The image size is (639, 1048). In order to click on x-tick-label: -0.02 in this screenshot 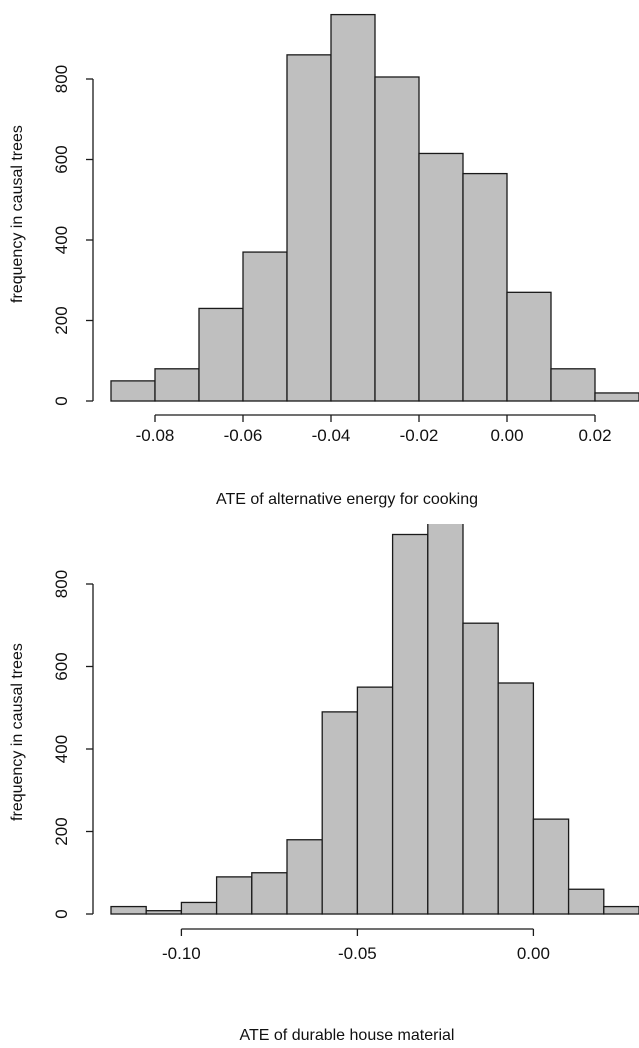, I will do `click(419, 435)`.